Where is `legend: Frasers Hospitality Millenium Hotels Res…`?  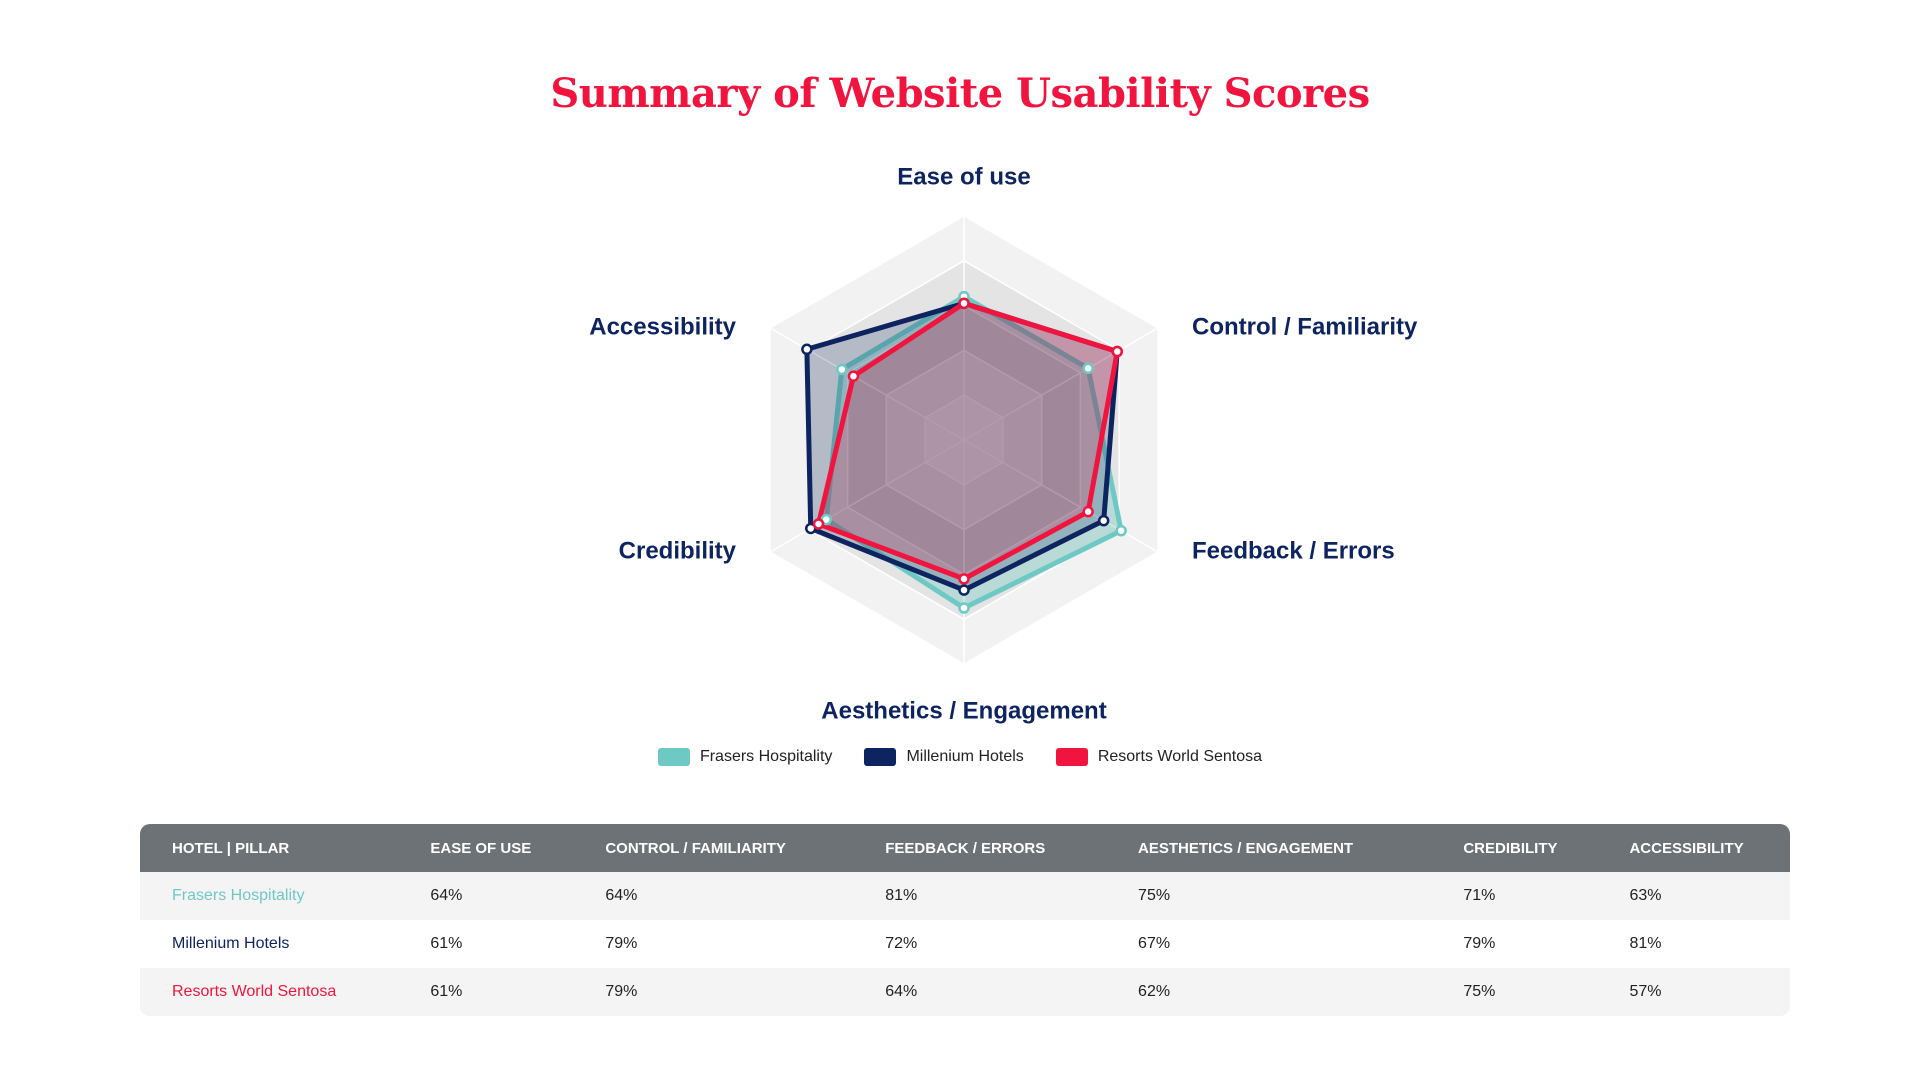 legend: Frasers Hospitality Millenium Hotels Res… is located at coordinates (960, 757).